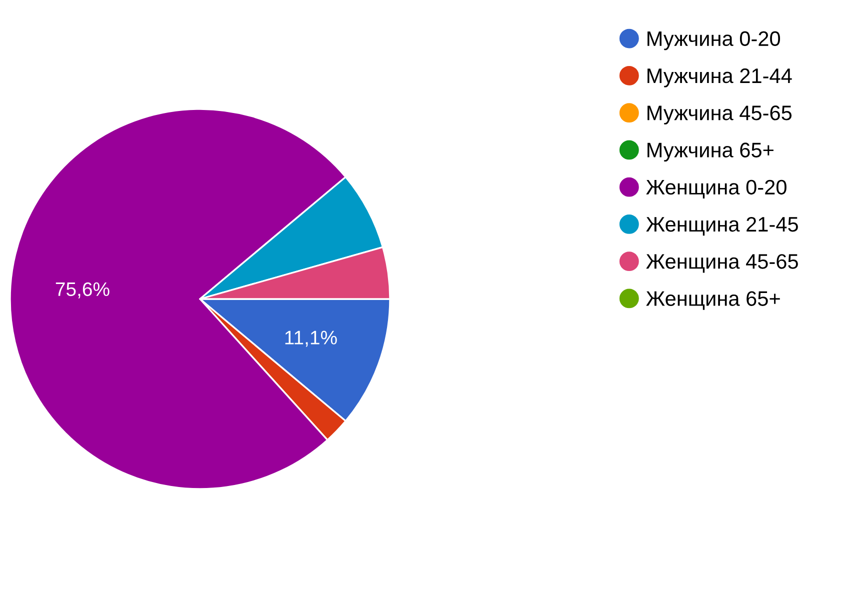 The width and height of the screenshot is (851, 589). What do you see at coordinates (714, 40) in the screenshot?
I see `legend-label: Мужчина 0-20` at bounding box center [714, 40].